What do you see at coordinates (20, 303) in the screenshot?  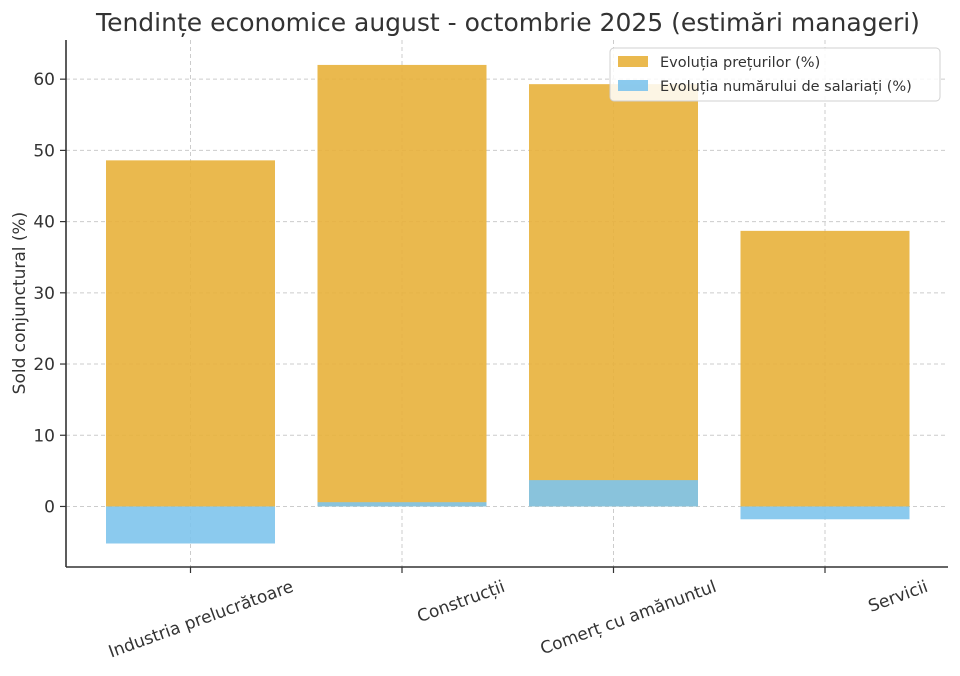 I see `y-axis-label: Sold conjunctural (%)` at bounding box center [20, 303].